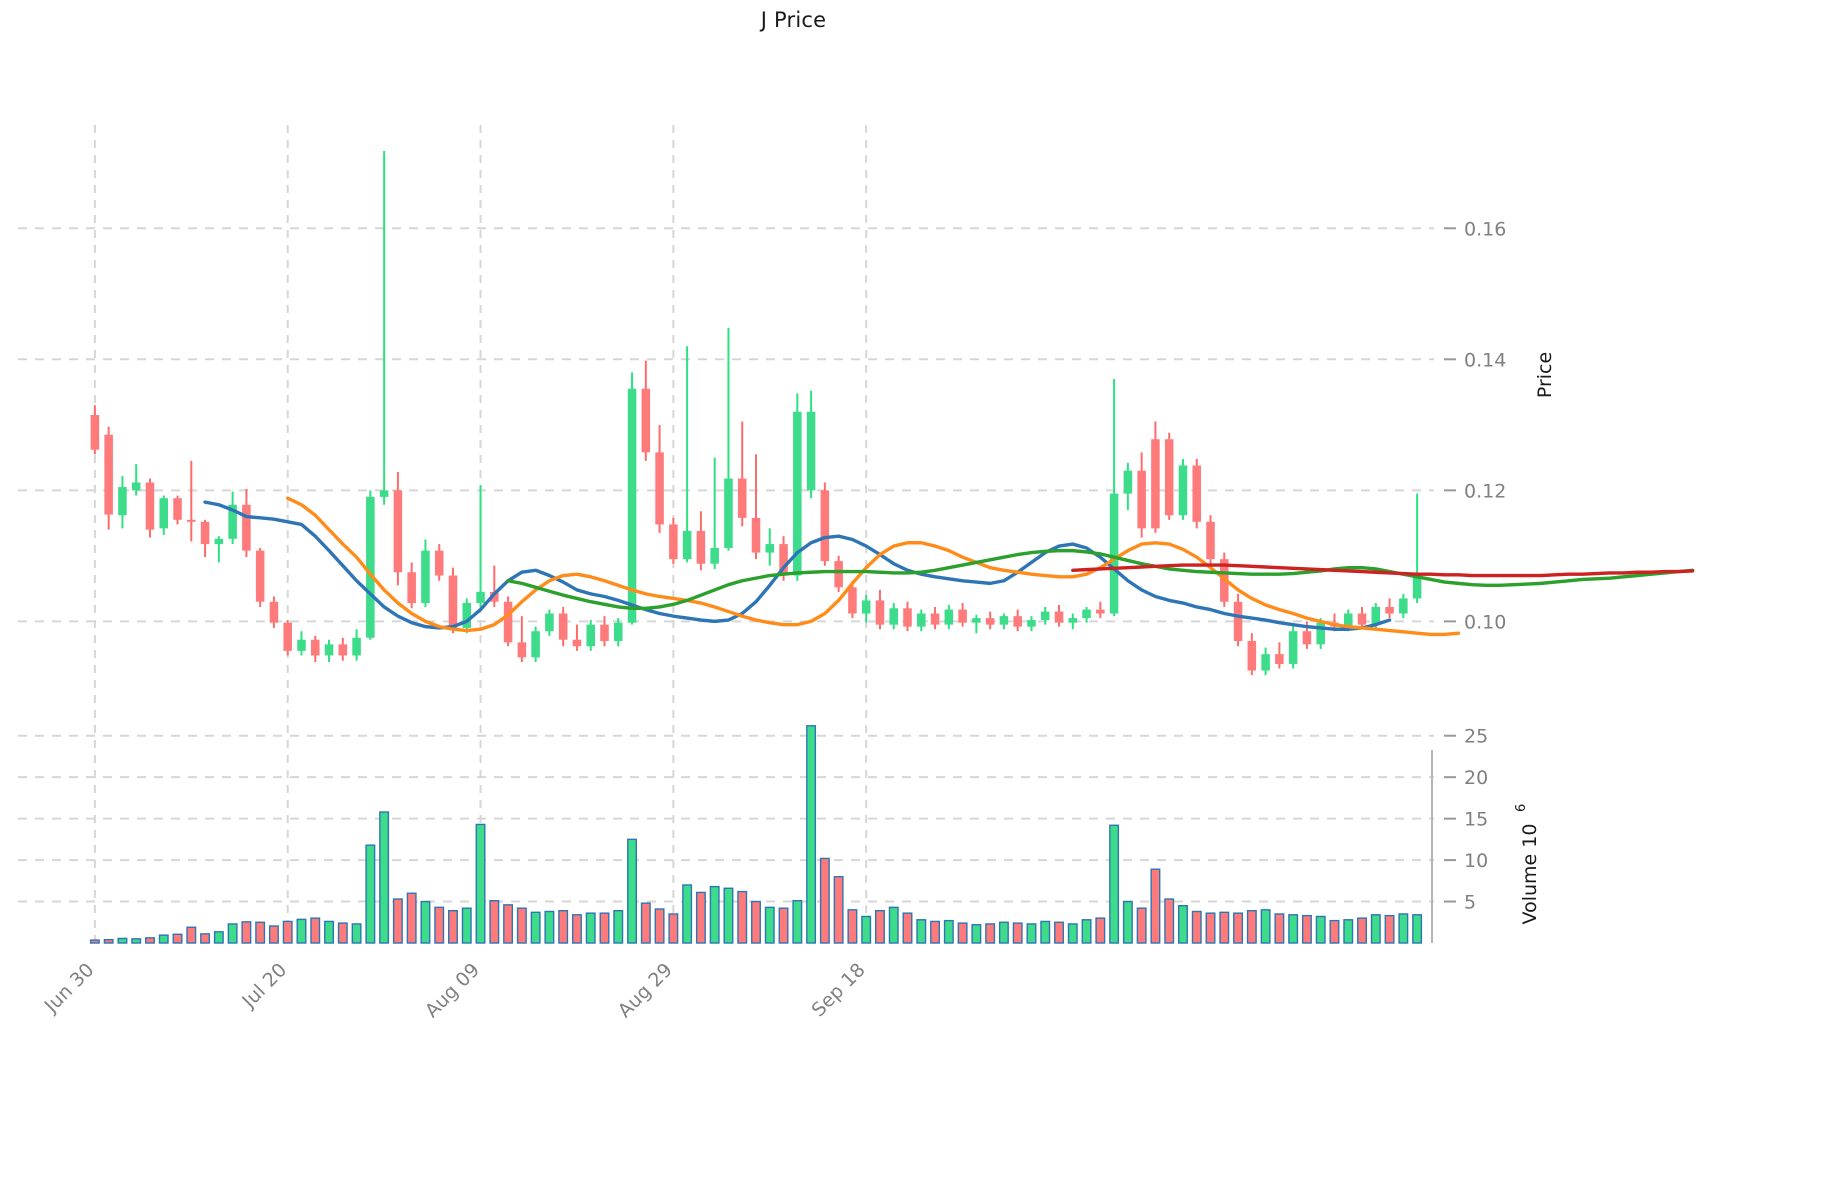 This screenshot has height=1202, width=1847. What do you see at coordinates (69, 988) in the screenshot?
I see `xtick-label-0: Jun 30` at bounding box center [69, 988].